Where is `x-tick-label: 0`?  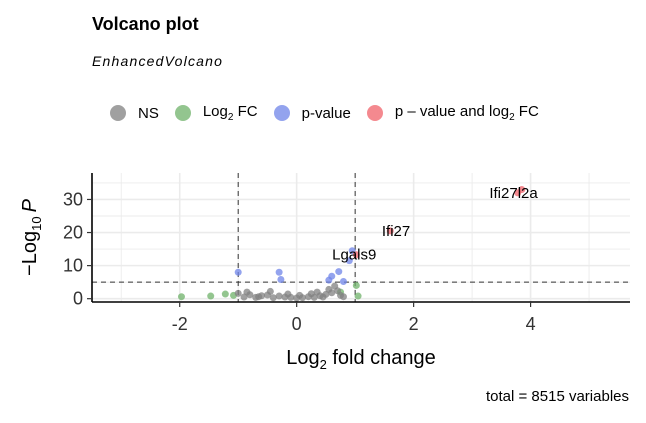
x-tick-label: 0 is located at coordinates (297, 324).